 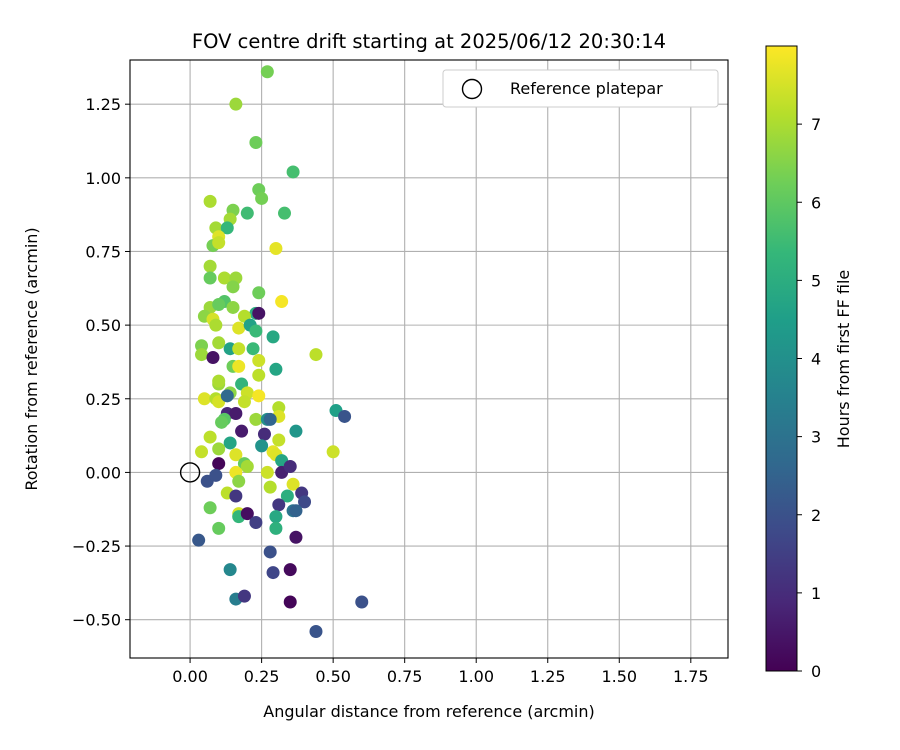 I want to click on x-tick-label: 1.00, so click(x=476, y=676).